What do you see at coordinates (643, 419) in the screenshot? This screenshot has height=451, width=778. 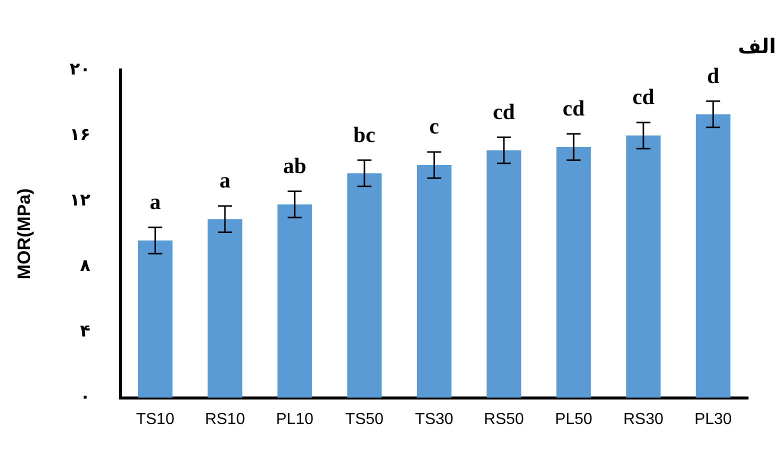 I see `x-tick-label: RS30` at bounding box center [643, 419].